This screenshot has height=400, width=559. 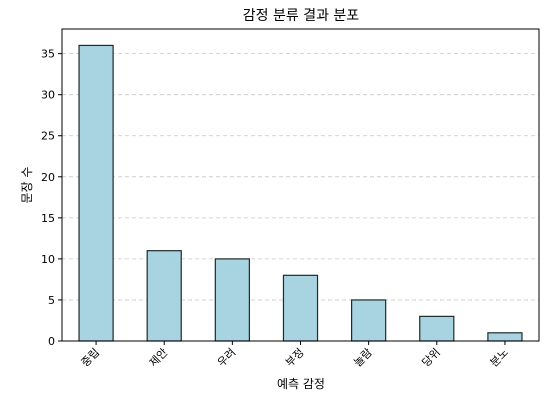 What do you see at coordinates (48, 95) in the screenshot?
I see `y-tick-label: 30` at bounding box center [48, 95].